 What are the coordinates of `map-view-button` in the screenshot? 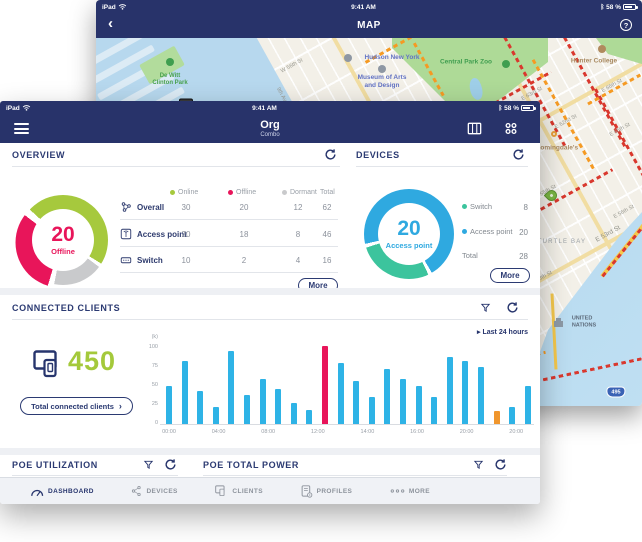 It's located at (474, 128).